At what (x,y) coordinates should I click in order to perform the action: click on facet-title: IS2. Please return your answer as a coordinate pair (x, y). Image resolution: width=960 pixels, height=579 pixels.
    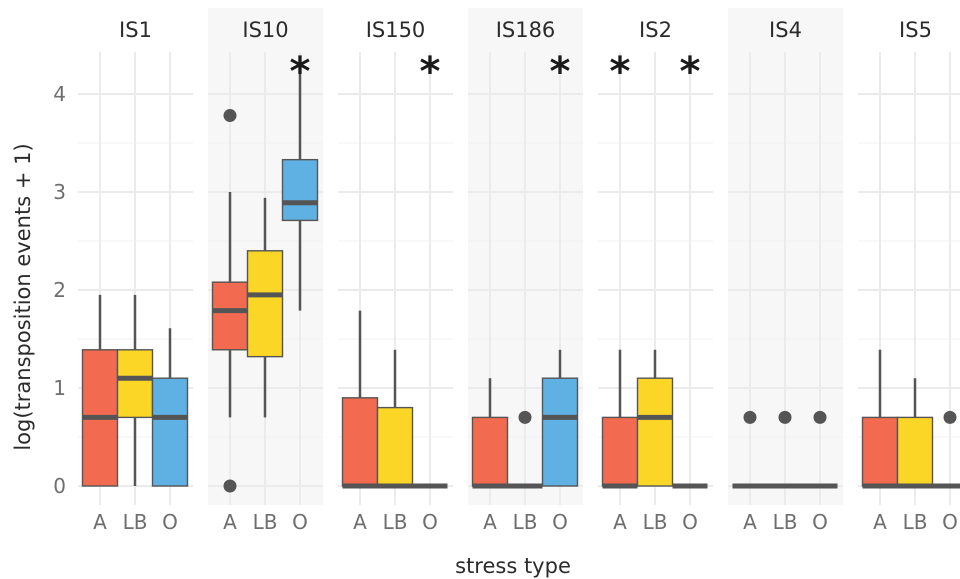
    Looking at the image, I should click on (655, 30).